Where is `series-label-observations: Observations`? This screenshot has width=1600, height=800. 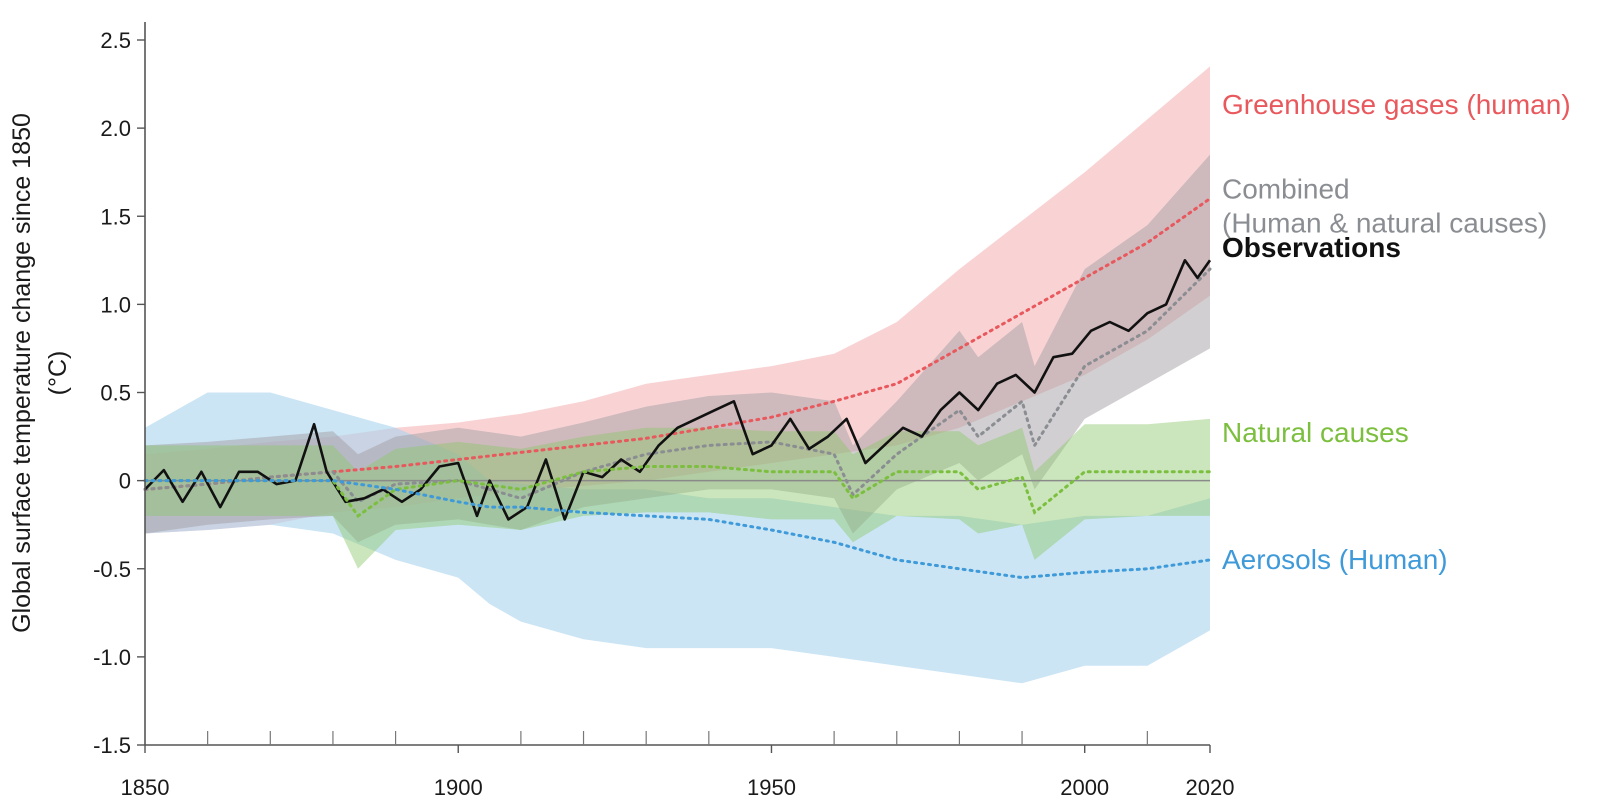 series-label-observations: Observations is located at coordinates (1311, 247).